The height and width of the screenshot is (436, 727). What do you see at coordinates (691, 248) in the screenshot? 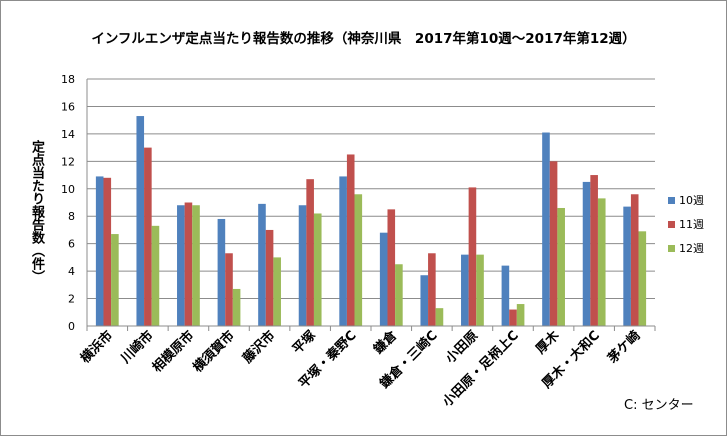
I see `legend-label: 12週` at bounding box center [691, 248].